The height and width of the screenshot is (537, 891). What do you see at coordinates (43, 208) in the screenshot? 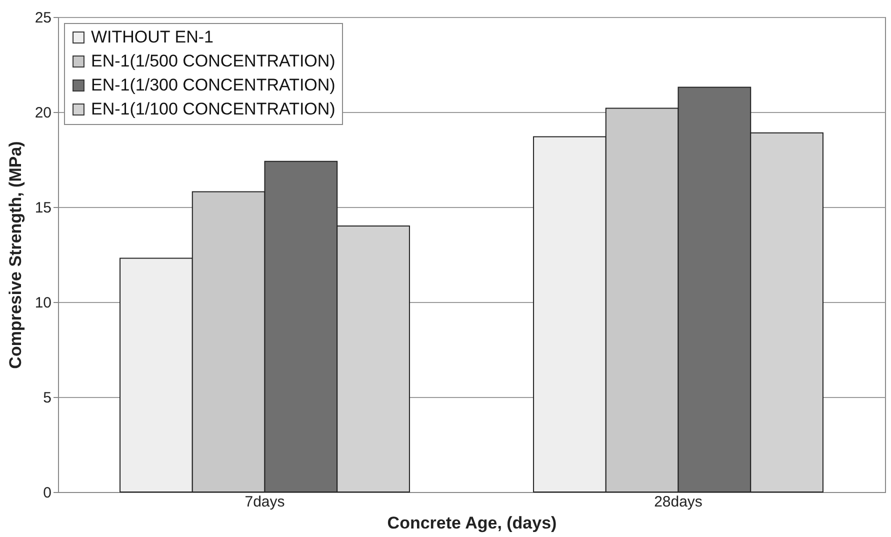
I see `y-tick-label: 15` at bounding box center [43, 208].